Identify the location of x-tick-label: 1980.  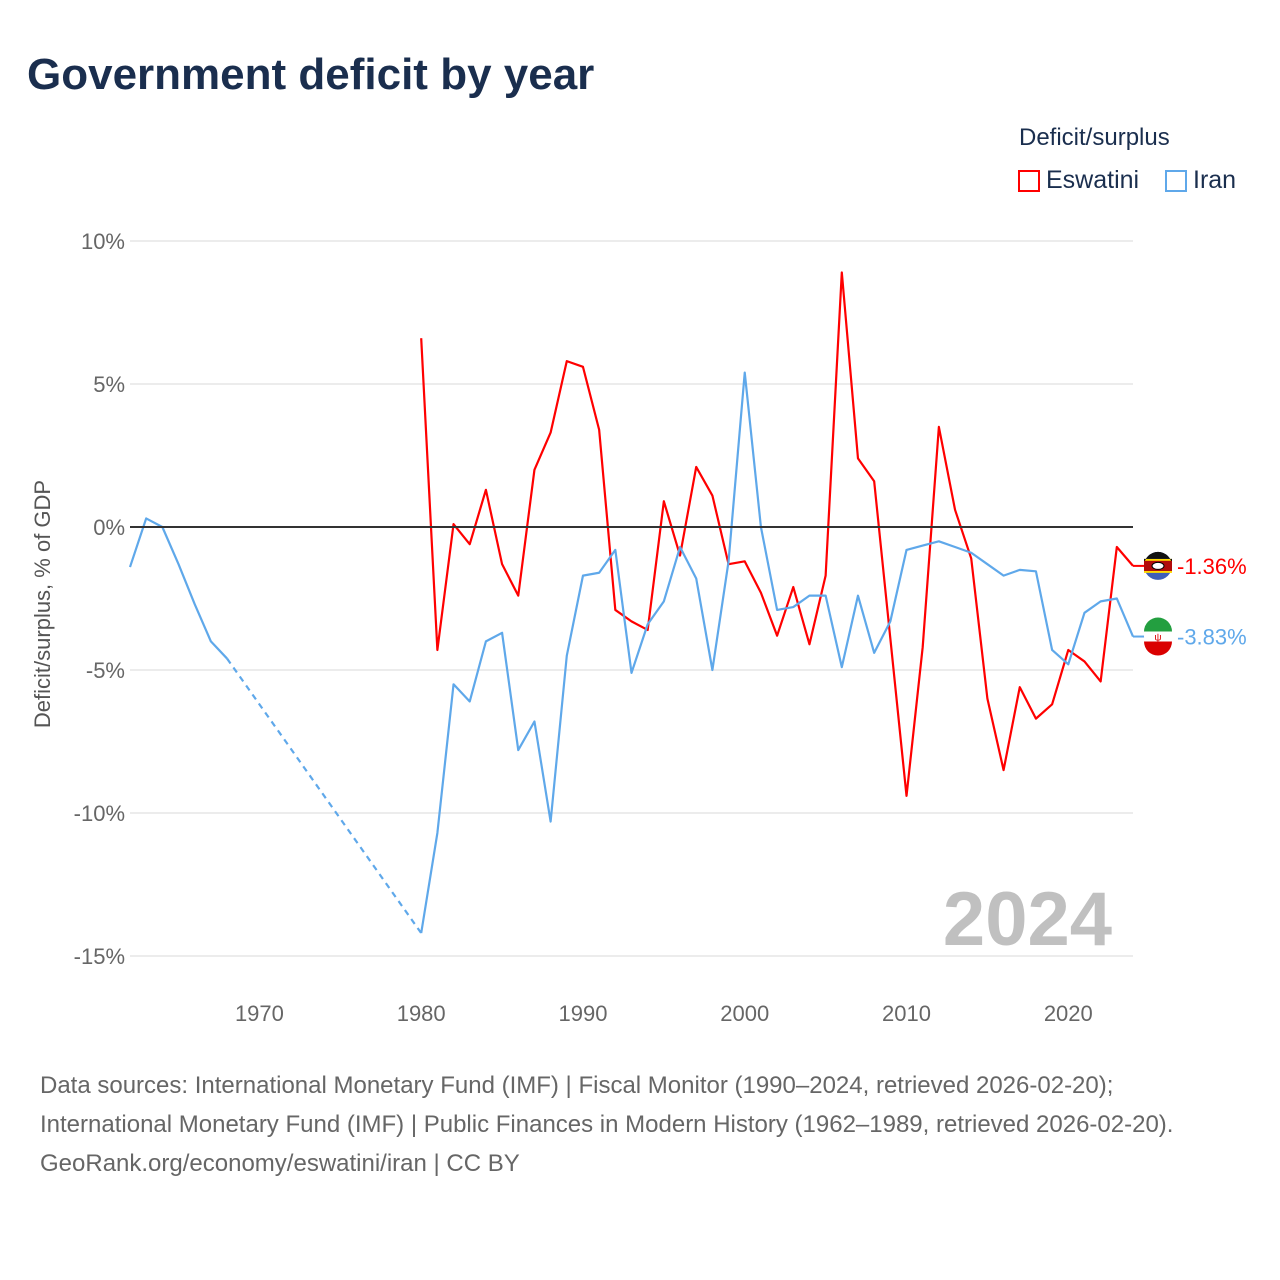
(421, 1013).